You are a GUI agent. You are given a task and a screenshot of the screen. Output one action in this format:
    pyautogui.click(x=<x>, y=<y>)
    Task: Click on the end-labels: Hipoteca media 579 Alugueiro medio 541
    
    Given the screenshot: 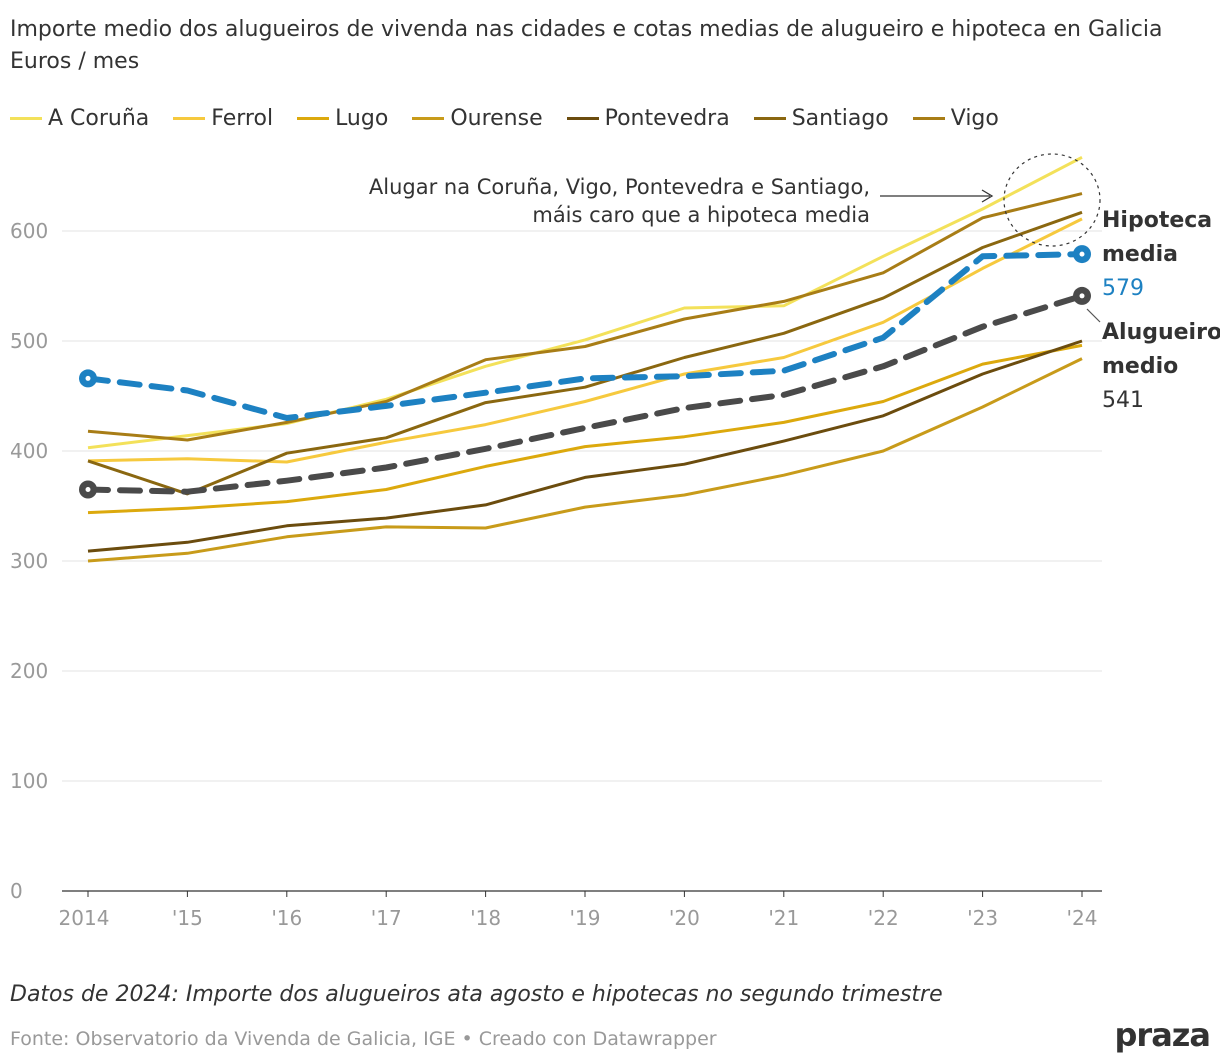 What is the action you would take?
    pyautogui.click(x=1153, y=310)
    